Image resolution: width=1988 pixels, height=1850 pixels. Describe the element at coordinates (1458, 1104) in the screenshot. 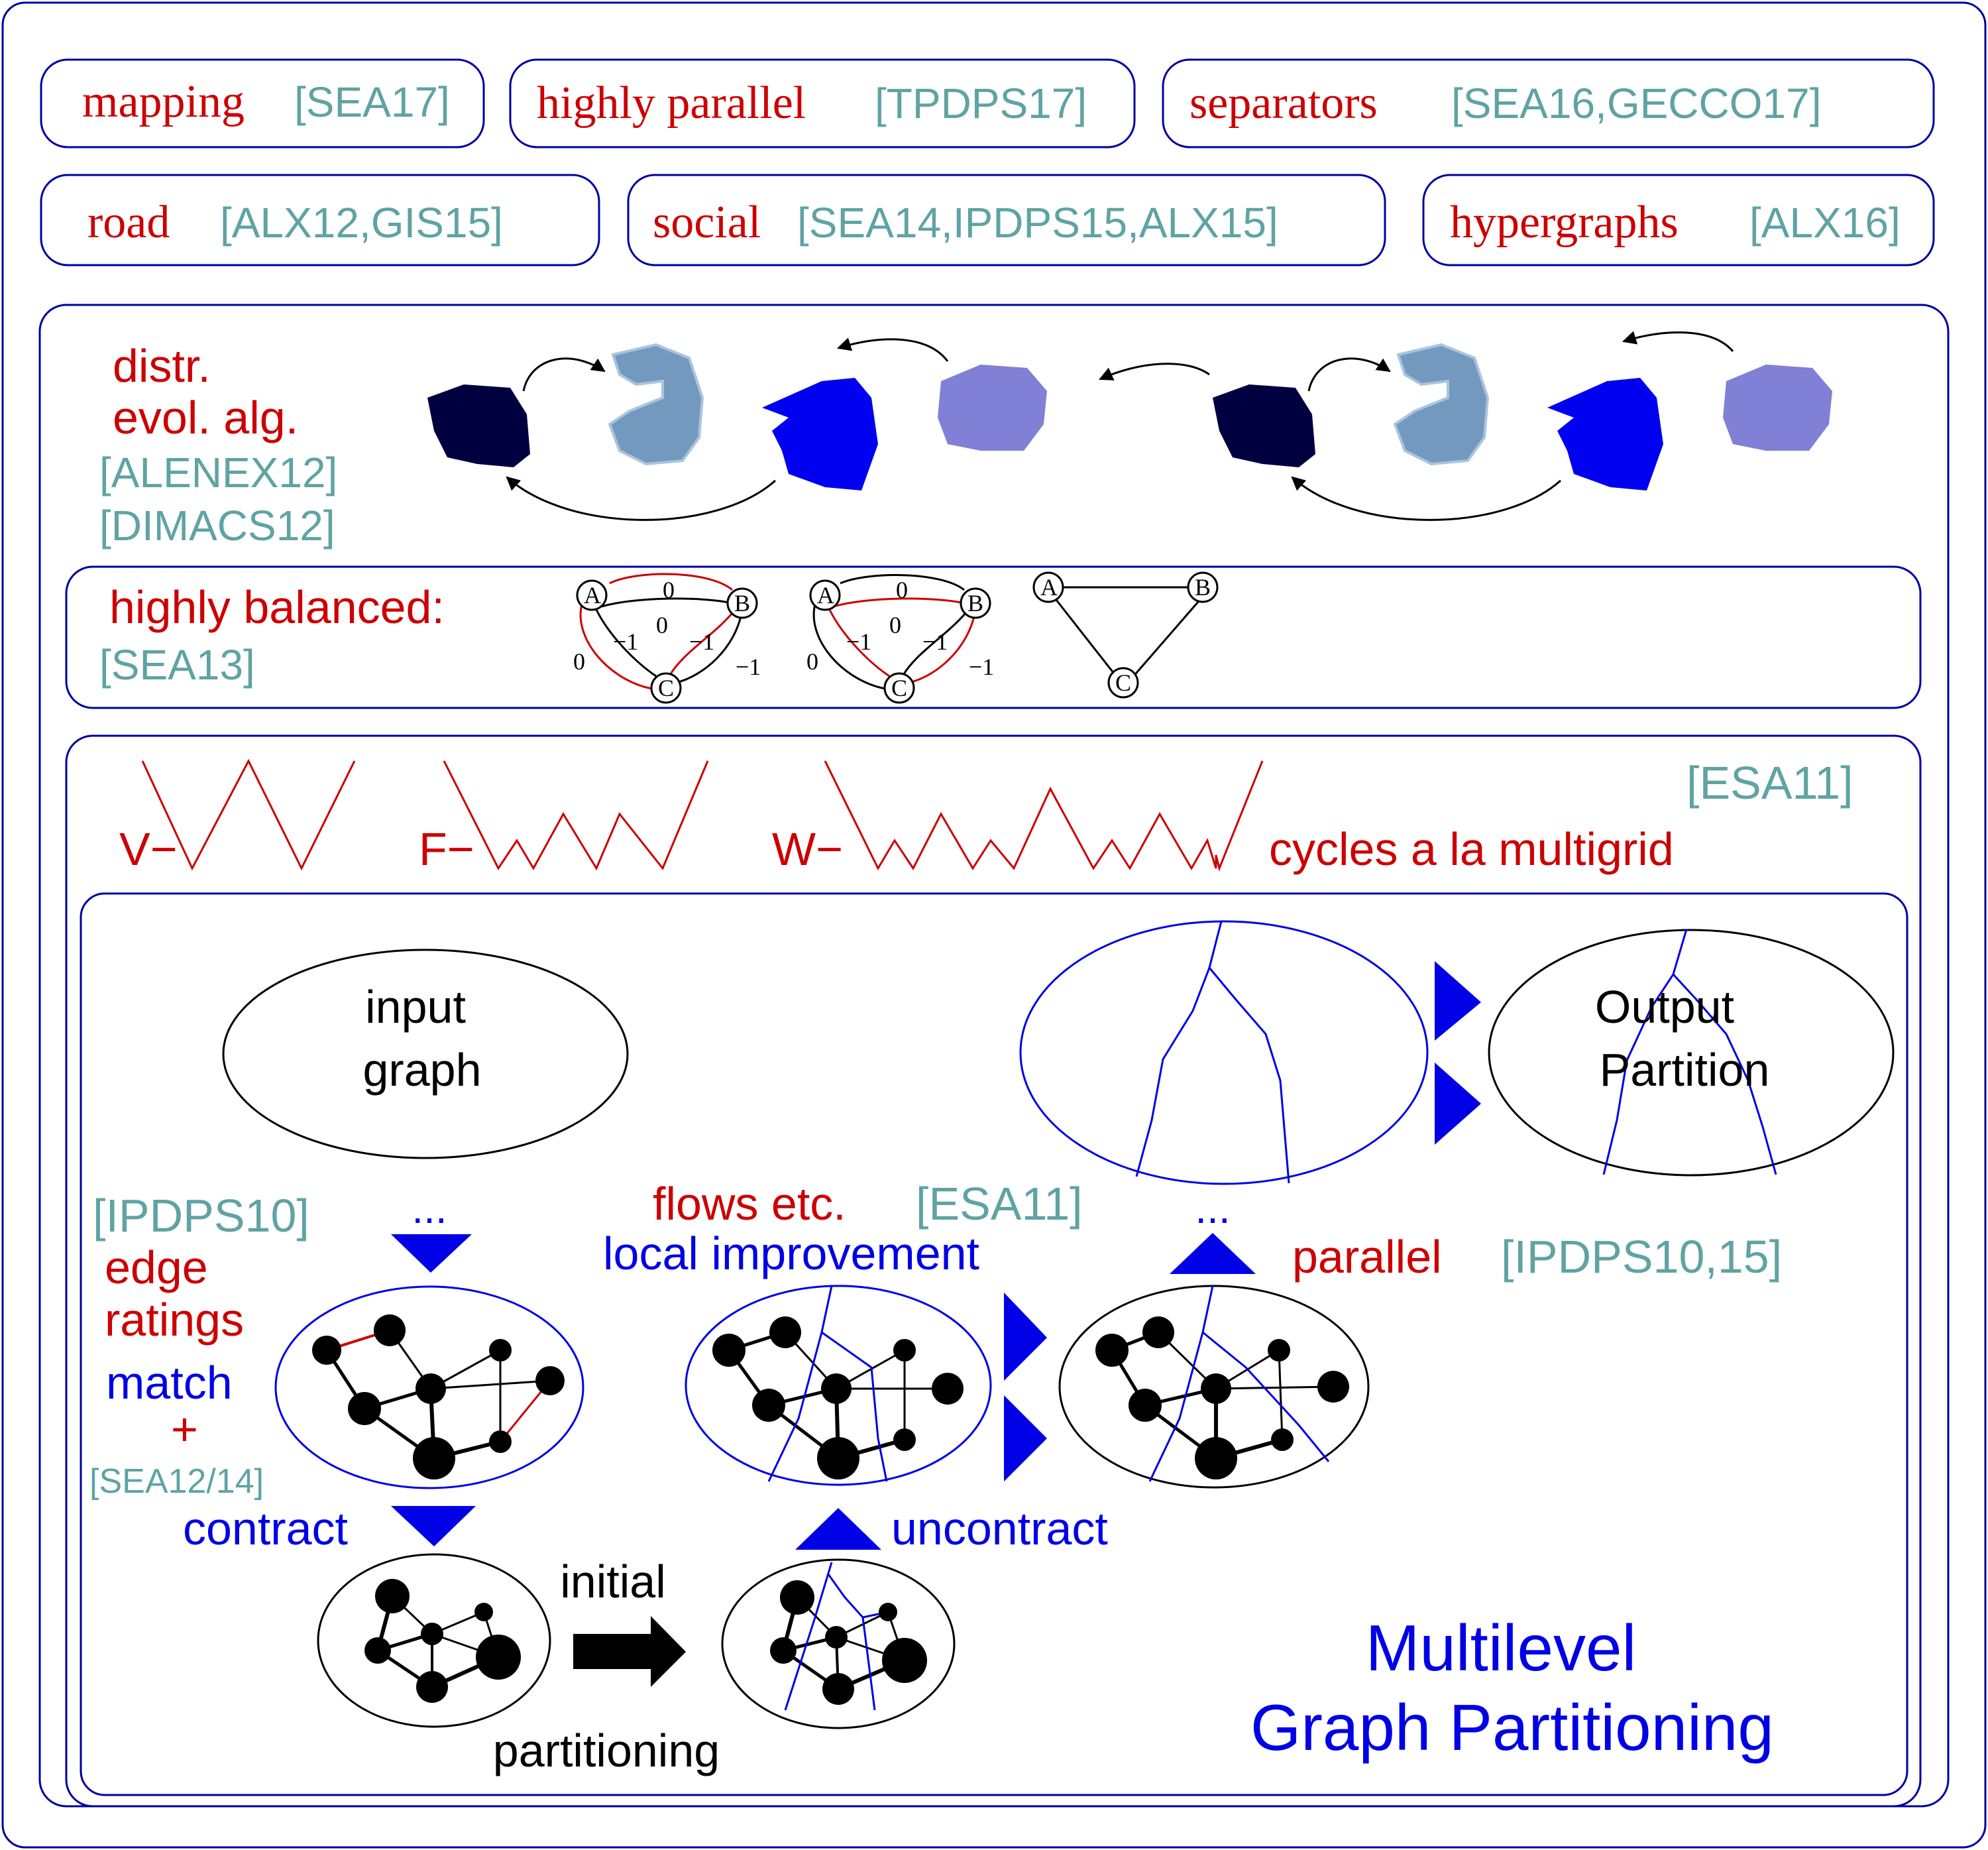

I see `to-output-arrow-bottom` at that location.